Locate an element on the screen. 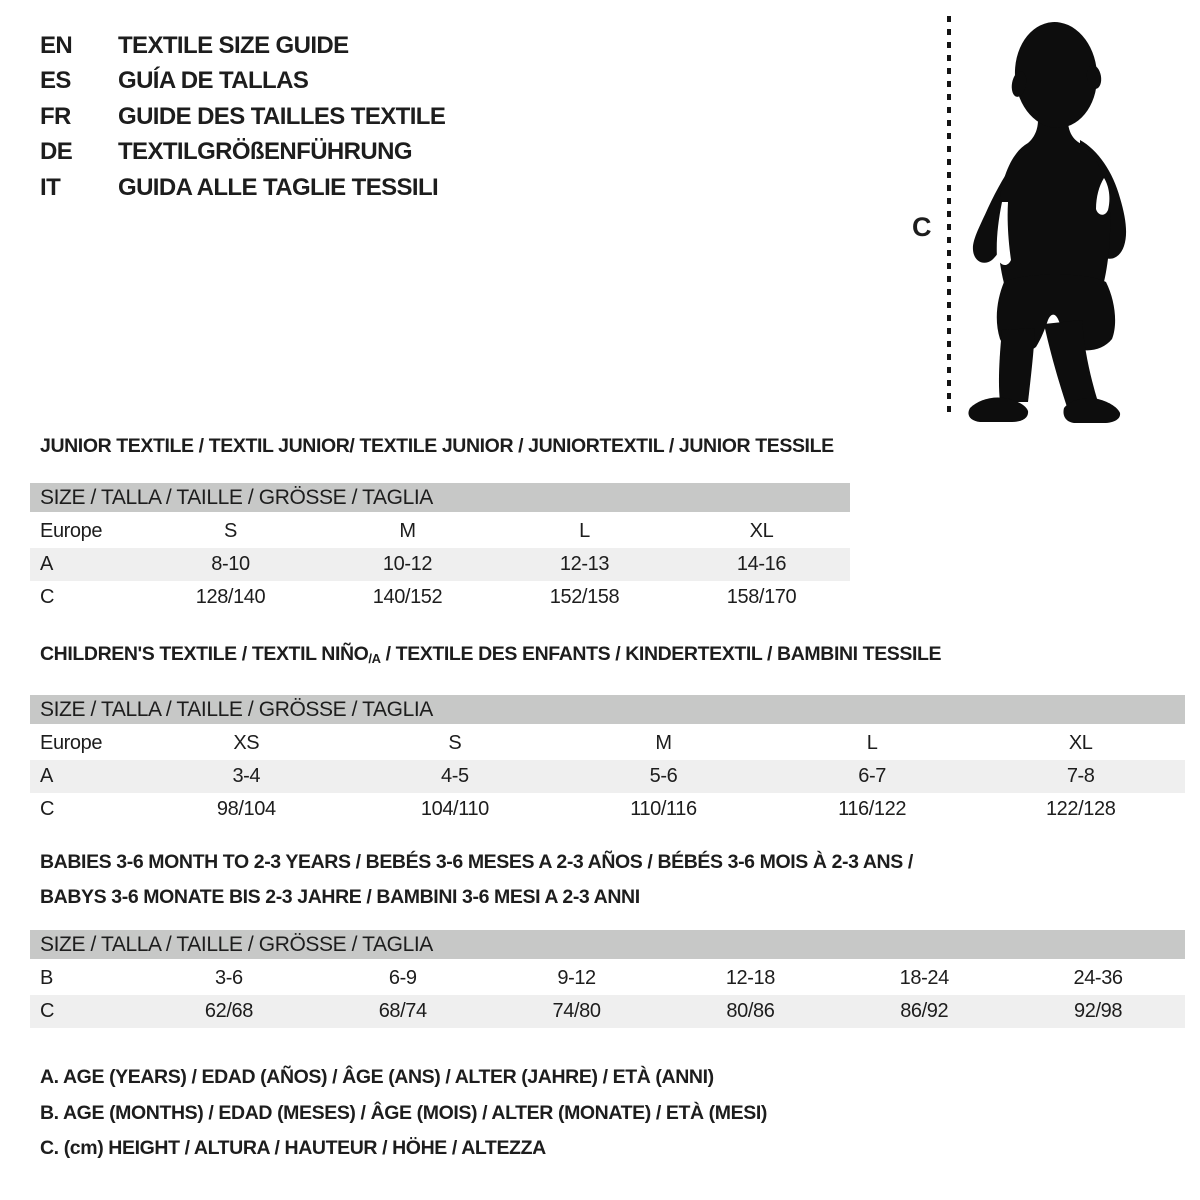  size-cell: 74/80 is located at coordinates (576, 1011).